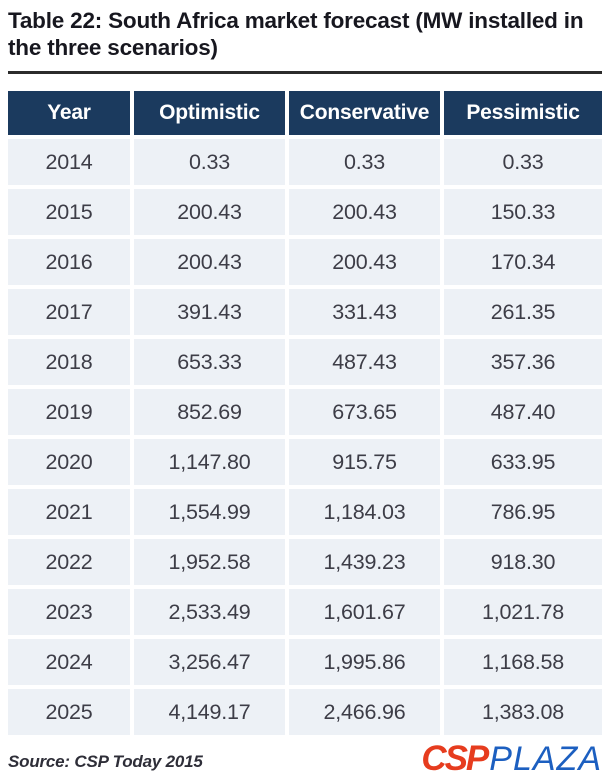 The width and height of the screenshot is (610, 781). What do you see at coordinates (69, 562) in the screenshot?
I see `year-cell: 2022` at bounding box center [69, 562].